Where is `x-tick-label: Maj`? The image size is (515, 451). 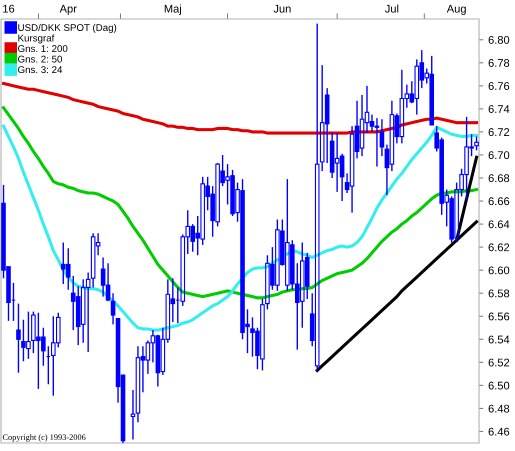
x-tick-label: Maj is located at coordinates (173, 9).